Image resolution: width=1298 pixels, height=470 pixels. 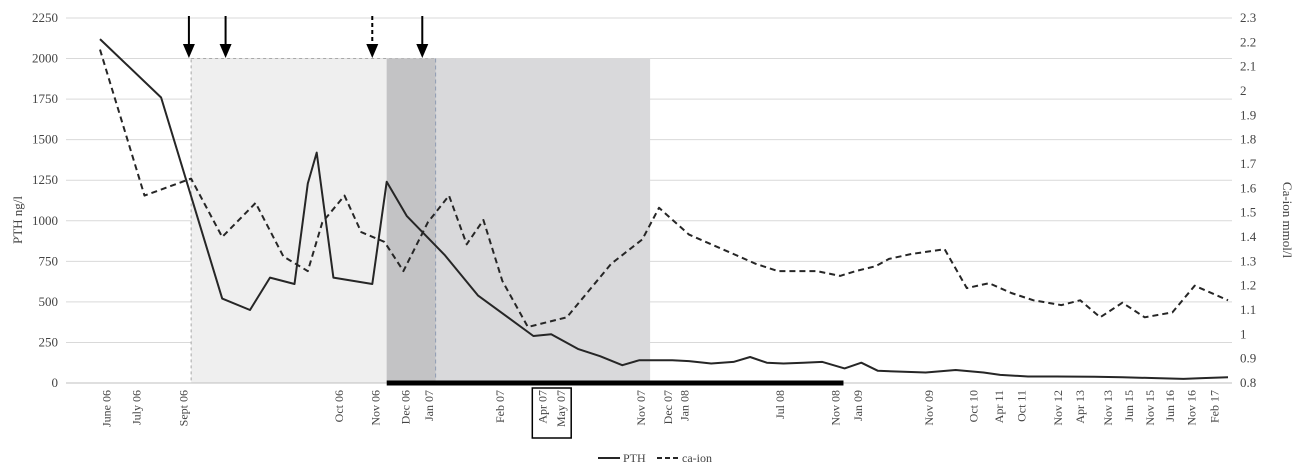 What do you see at coordinates (183, 408) in the screenshot?
I see `x-tick-label: Sept 06` at bounding box center [183, 408].